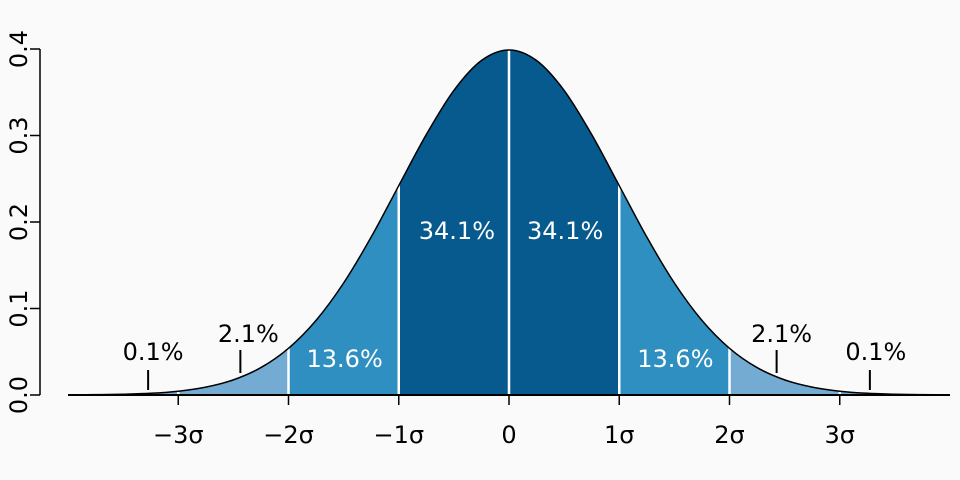 The image size is (960, 480). Describe the element at coordinates (840, 435) in the screenshot. I see `x-tick-label: 3σ` at that location.